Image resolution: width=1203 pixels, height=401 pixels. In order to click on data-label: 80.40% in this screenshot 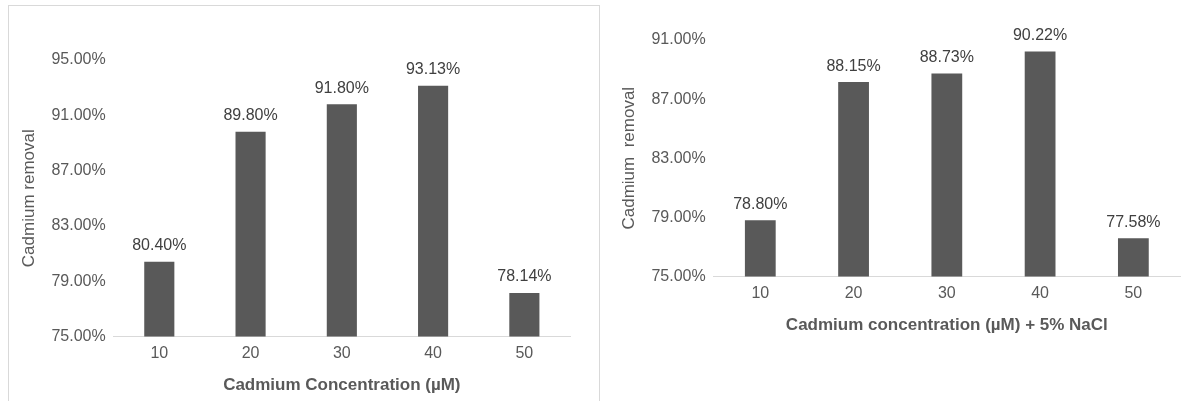, I will do `click(159, 245)`.